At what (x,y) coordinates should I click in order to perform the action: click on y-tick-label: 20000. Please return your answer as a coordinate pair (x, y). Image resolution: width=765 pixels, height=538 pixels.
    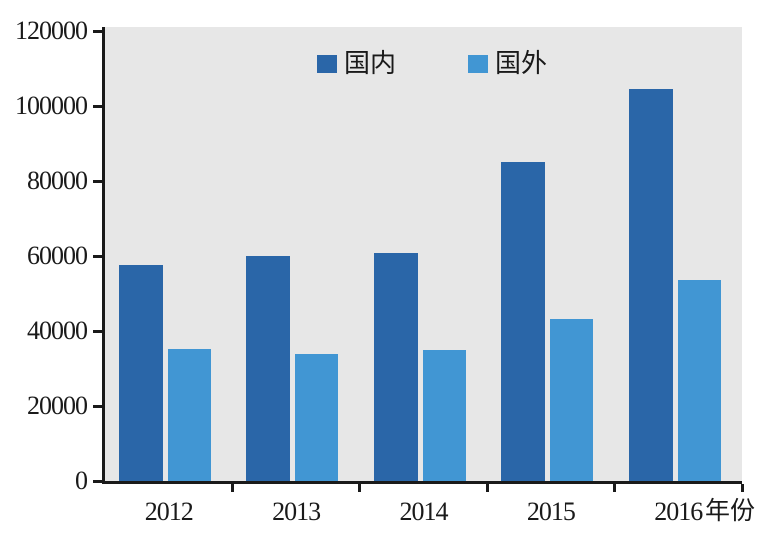
    Looking at the image, I should click on (57, 405).